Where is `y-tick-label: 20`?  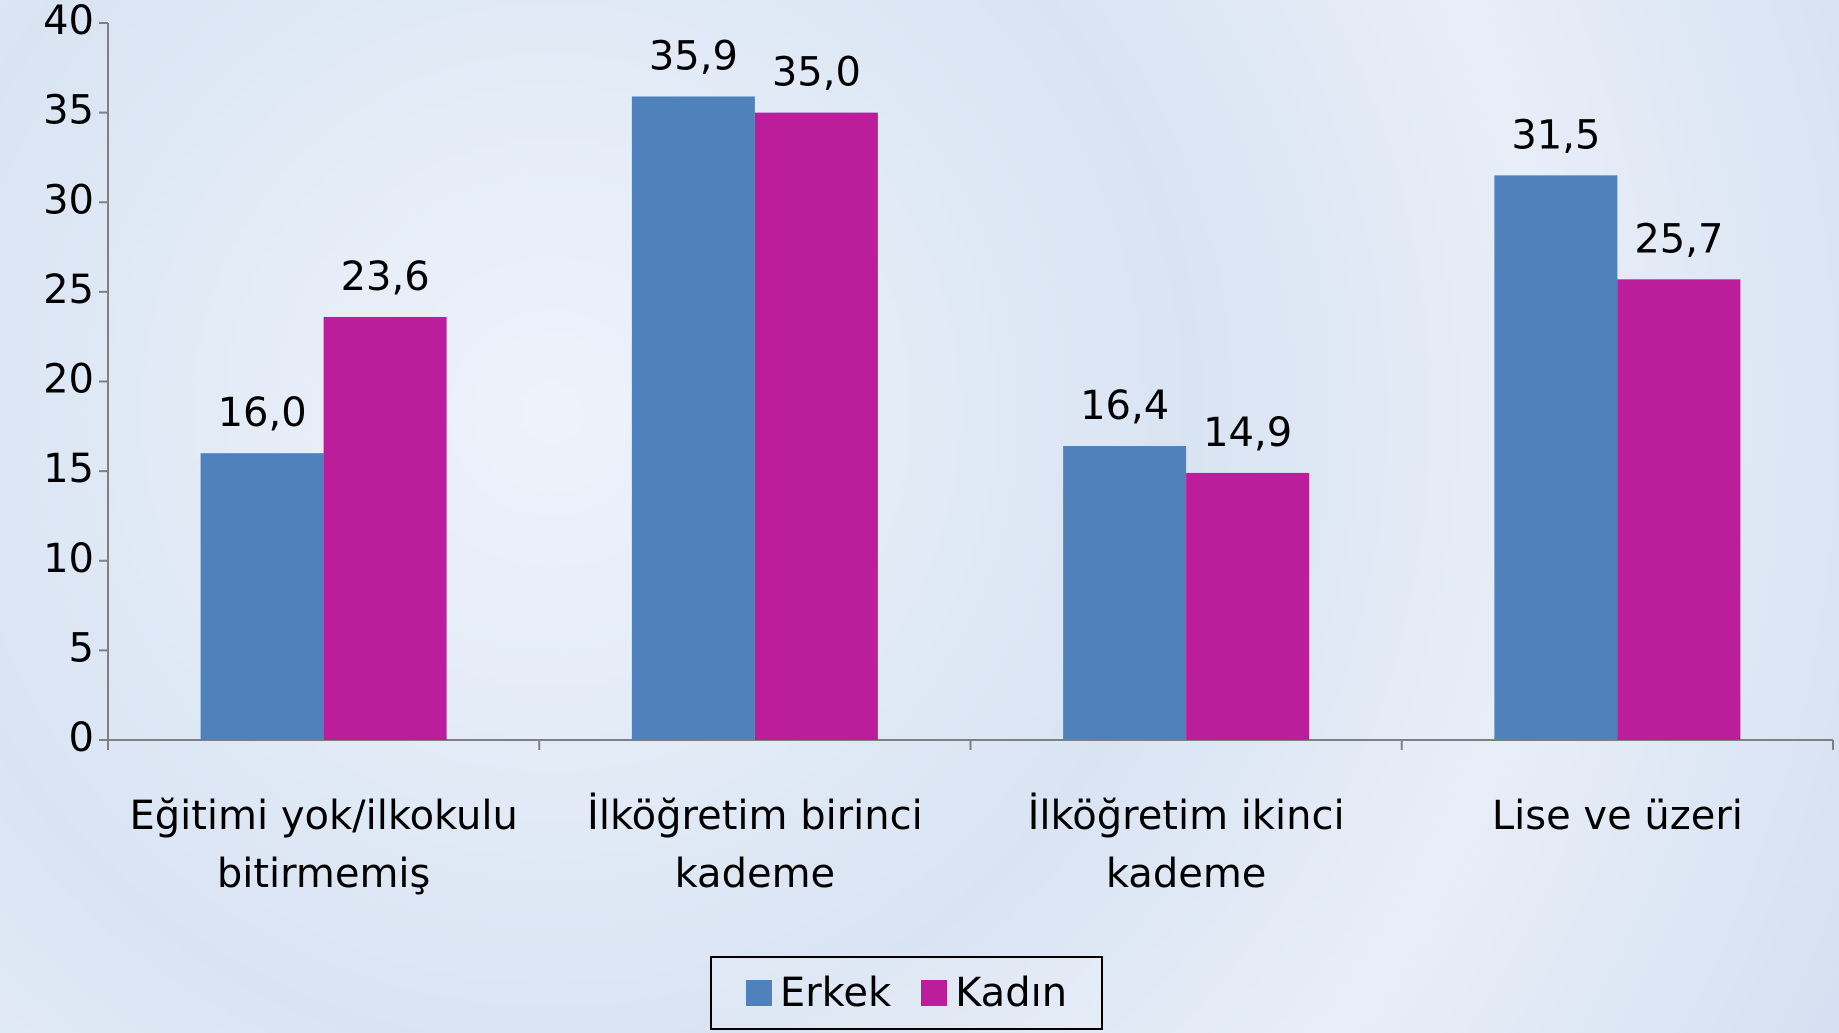
y-tick-label: 20 is located at coordinates (68, 380).